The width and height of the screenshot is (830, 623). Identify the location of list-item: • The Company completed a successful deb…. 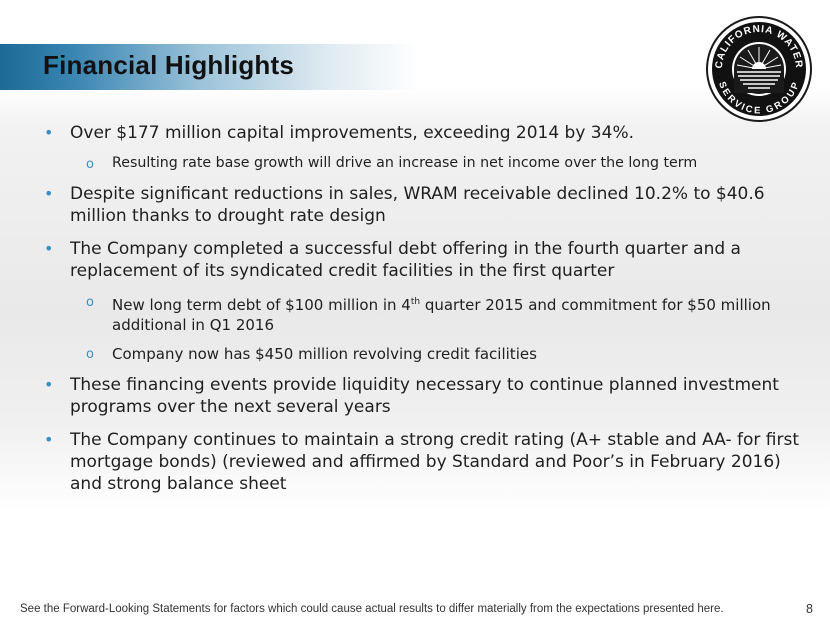
(417, 260).